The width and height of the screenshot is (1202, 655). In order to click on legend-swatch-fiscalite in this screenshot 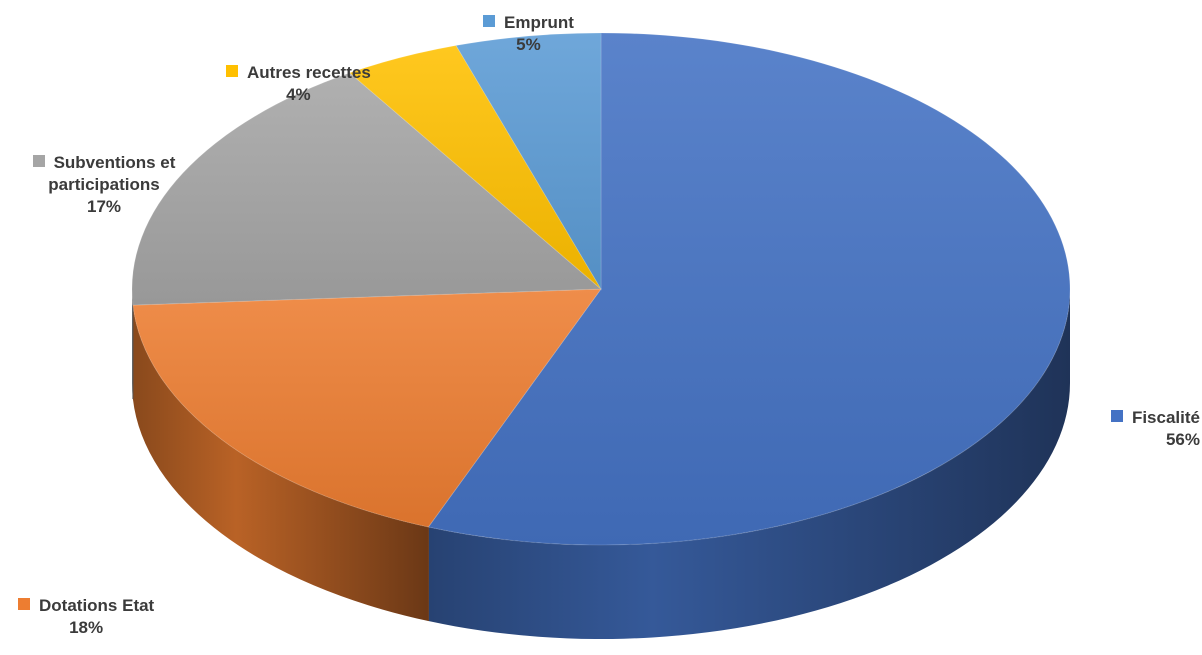, I will do `click(1116, 416)`.